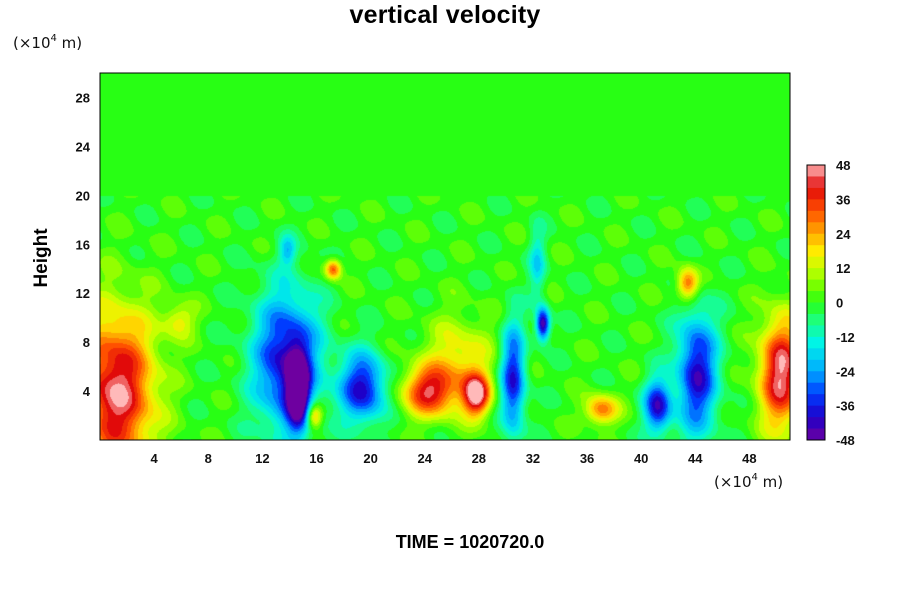  Describe the element at coordinates (445, 15) in the screenshot. I see `chart-title: vertical velocity` at that location.